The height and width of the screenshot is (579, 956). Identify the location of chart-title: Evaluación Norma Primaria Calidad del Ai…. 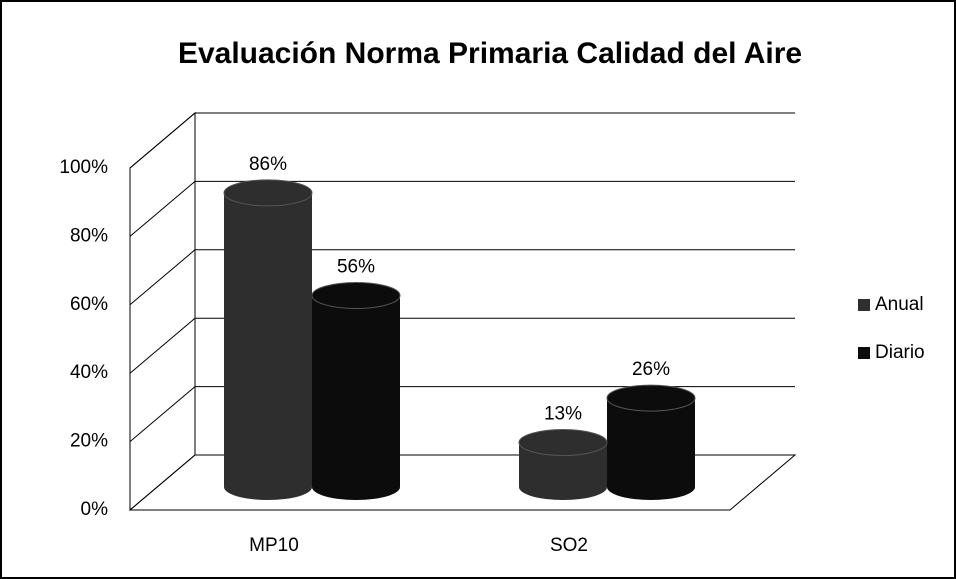
(490, 53).